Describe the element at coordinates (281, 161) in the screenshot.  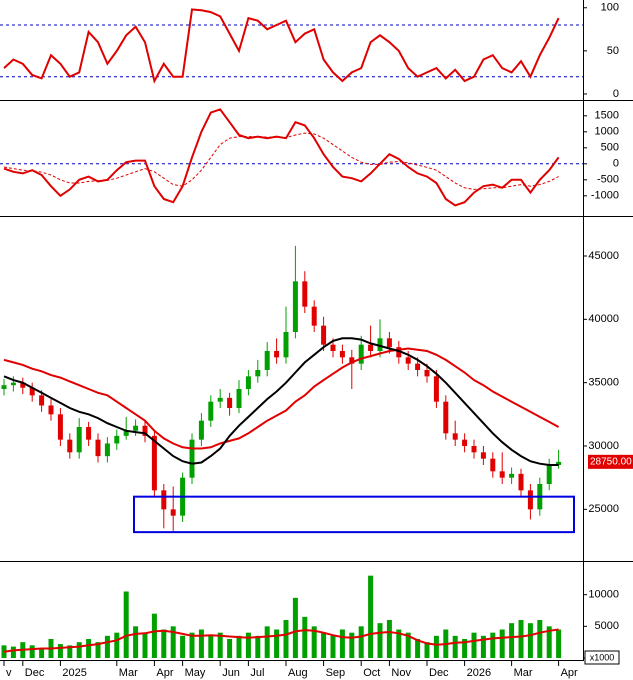
I see `signal-line` at that location.